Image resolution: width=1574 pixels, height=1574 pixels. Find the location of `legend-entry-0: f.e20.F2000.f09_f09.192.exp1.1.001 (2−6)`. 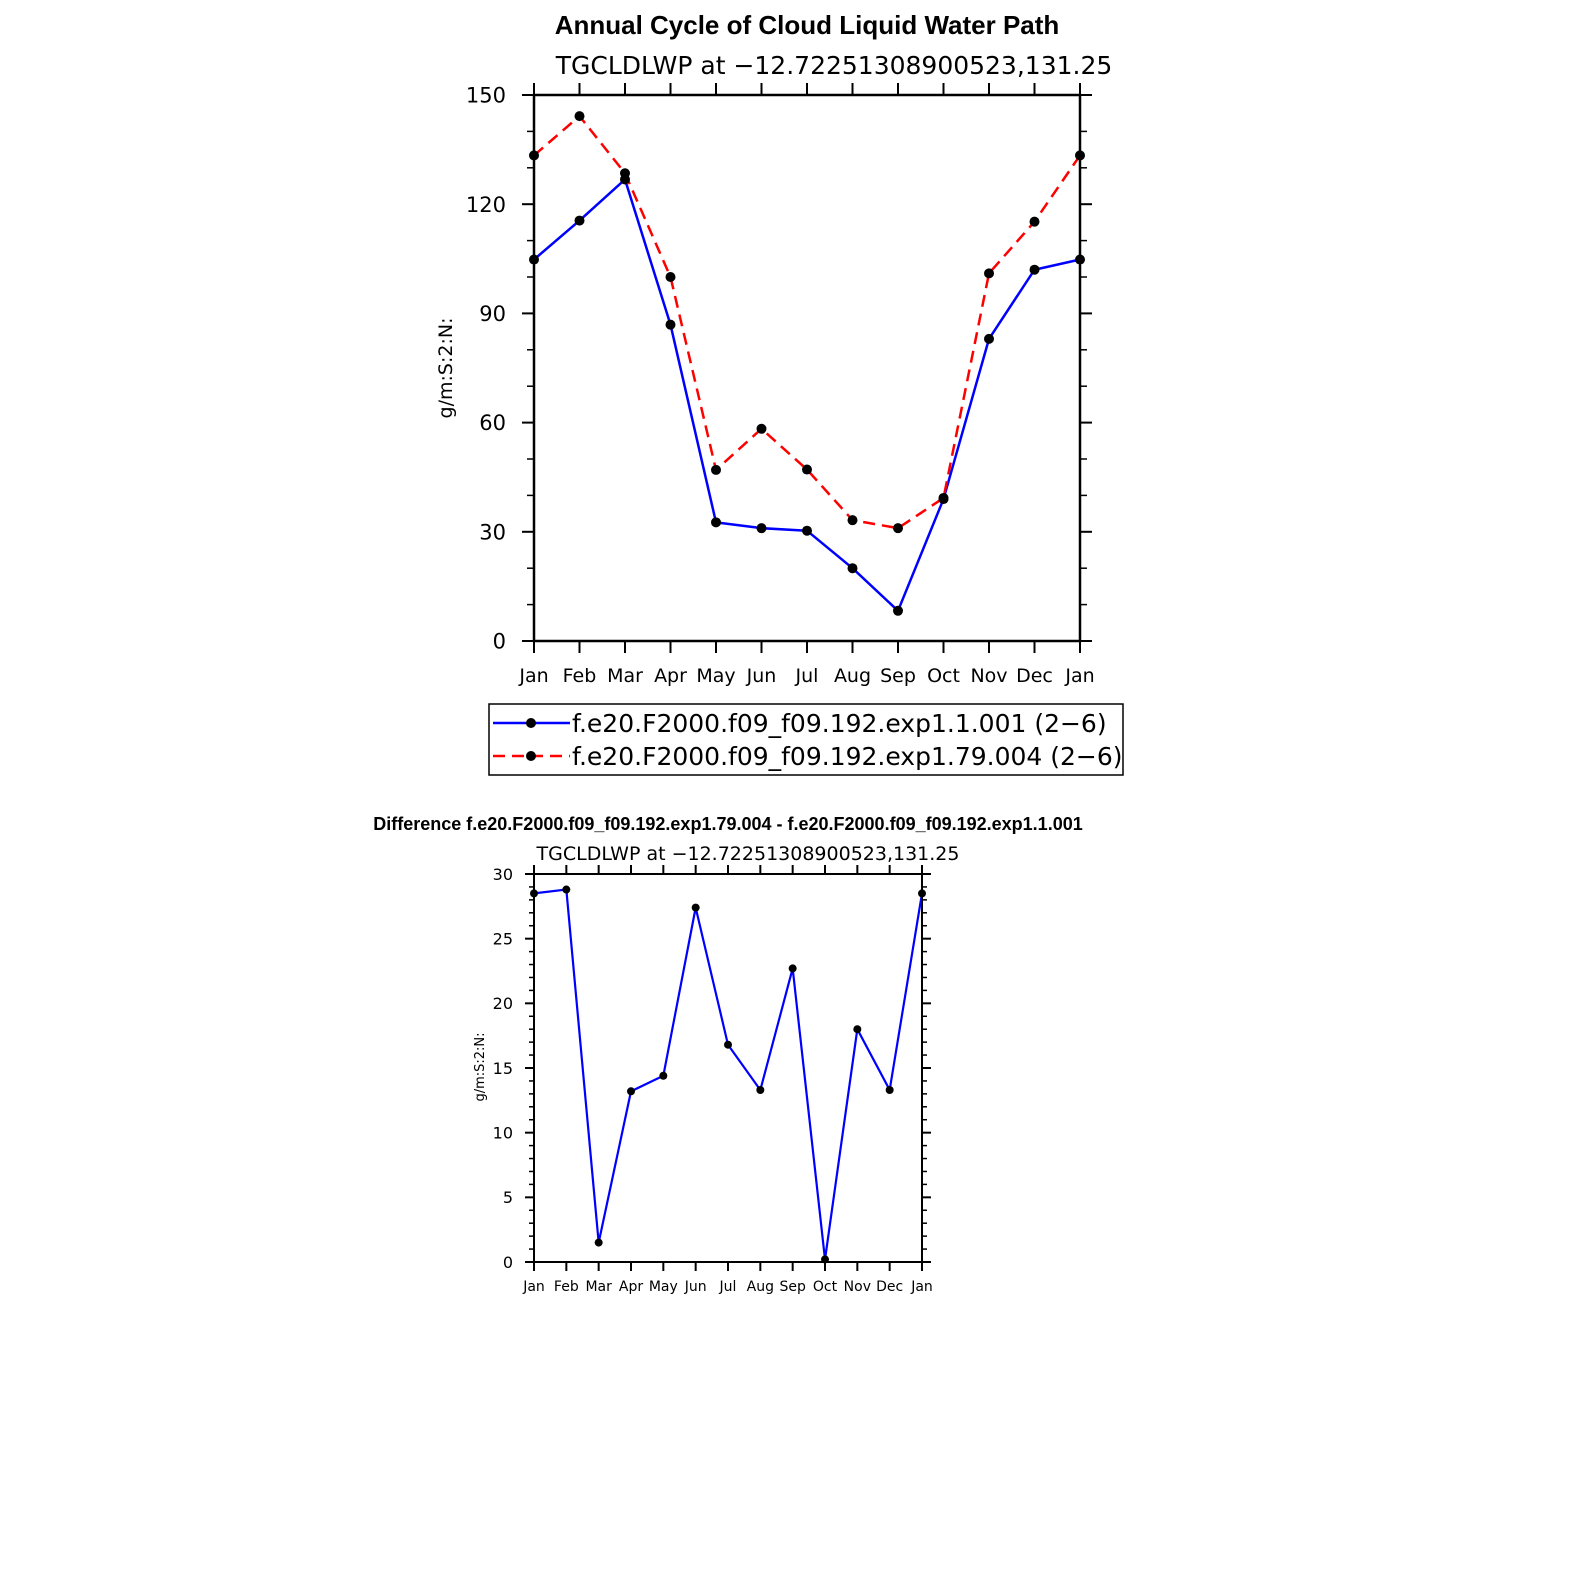

legend-entry-0: f.e20.F2000.f09_f09.192.exp1.1.001 (2−6) is located at coordinates (839, 723).